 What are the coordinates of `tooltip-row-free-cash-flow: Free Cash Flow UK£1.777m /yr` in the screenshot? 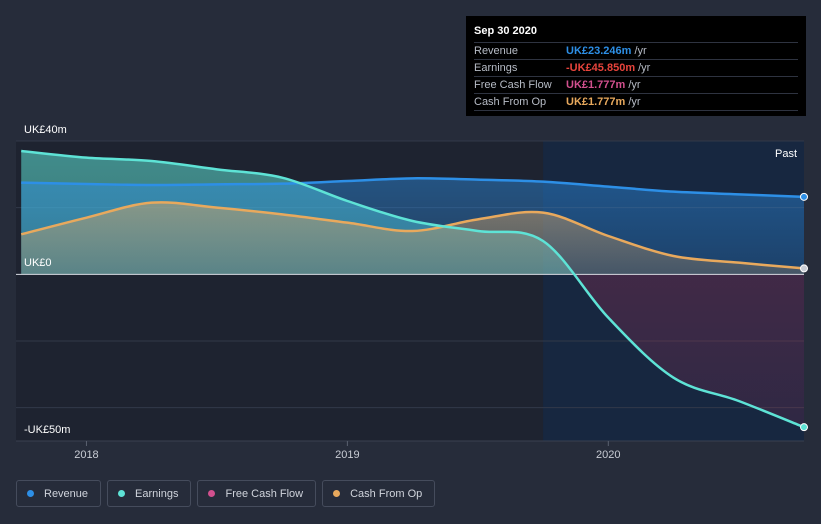 It's located at (636, 84).